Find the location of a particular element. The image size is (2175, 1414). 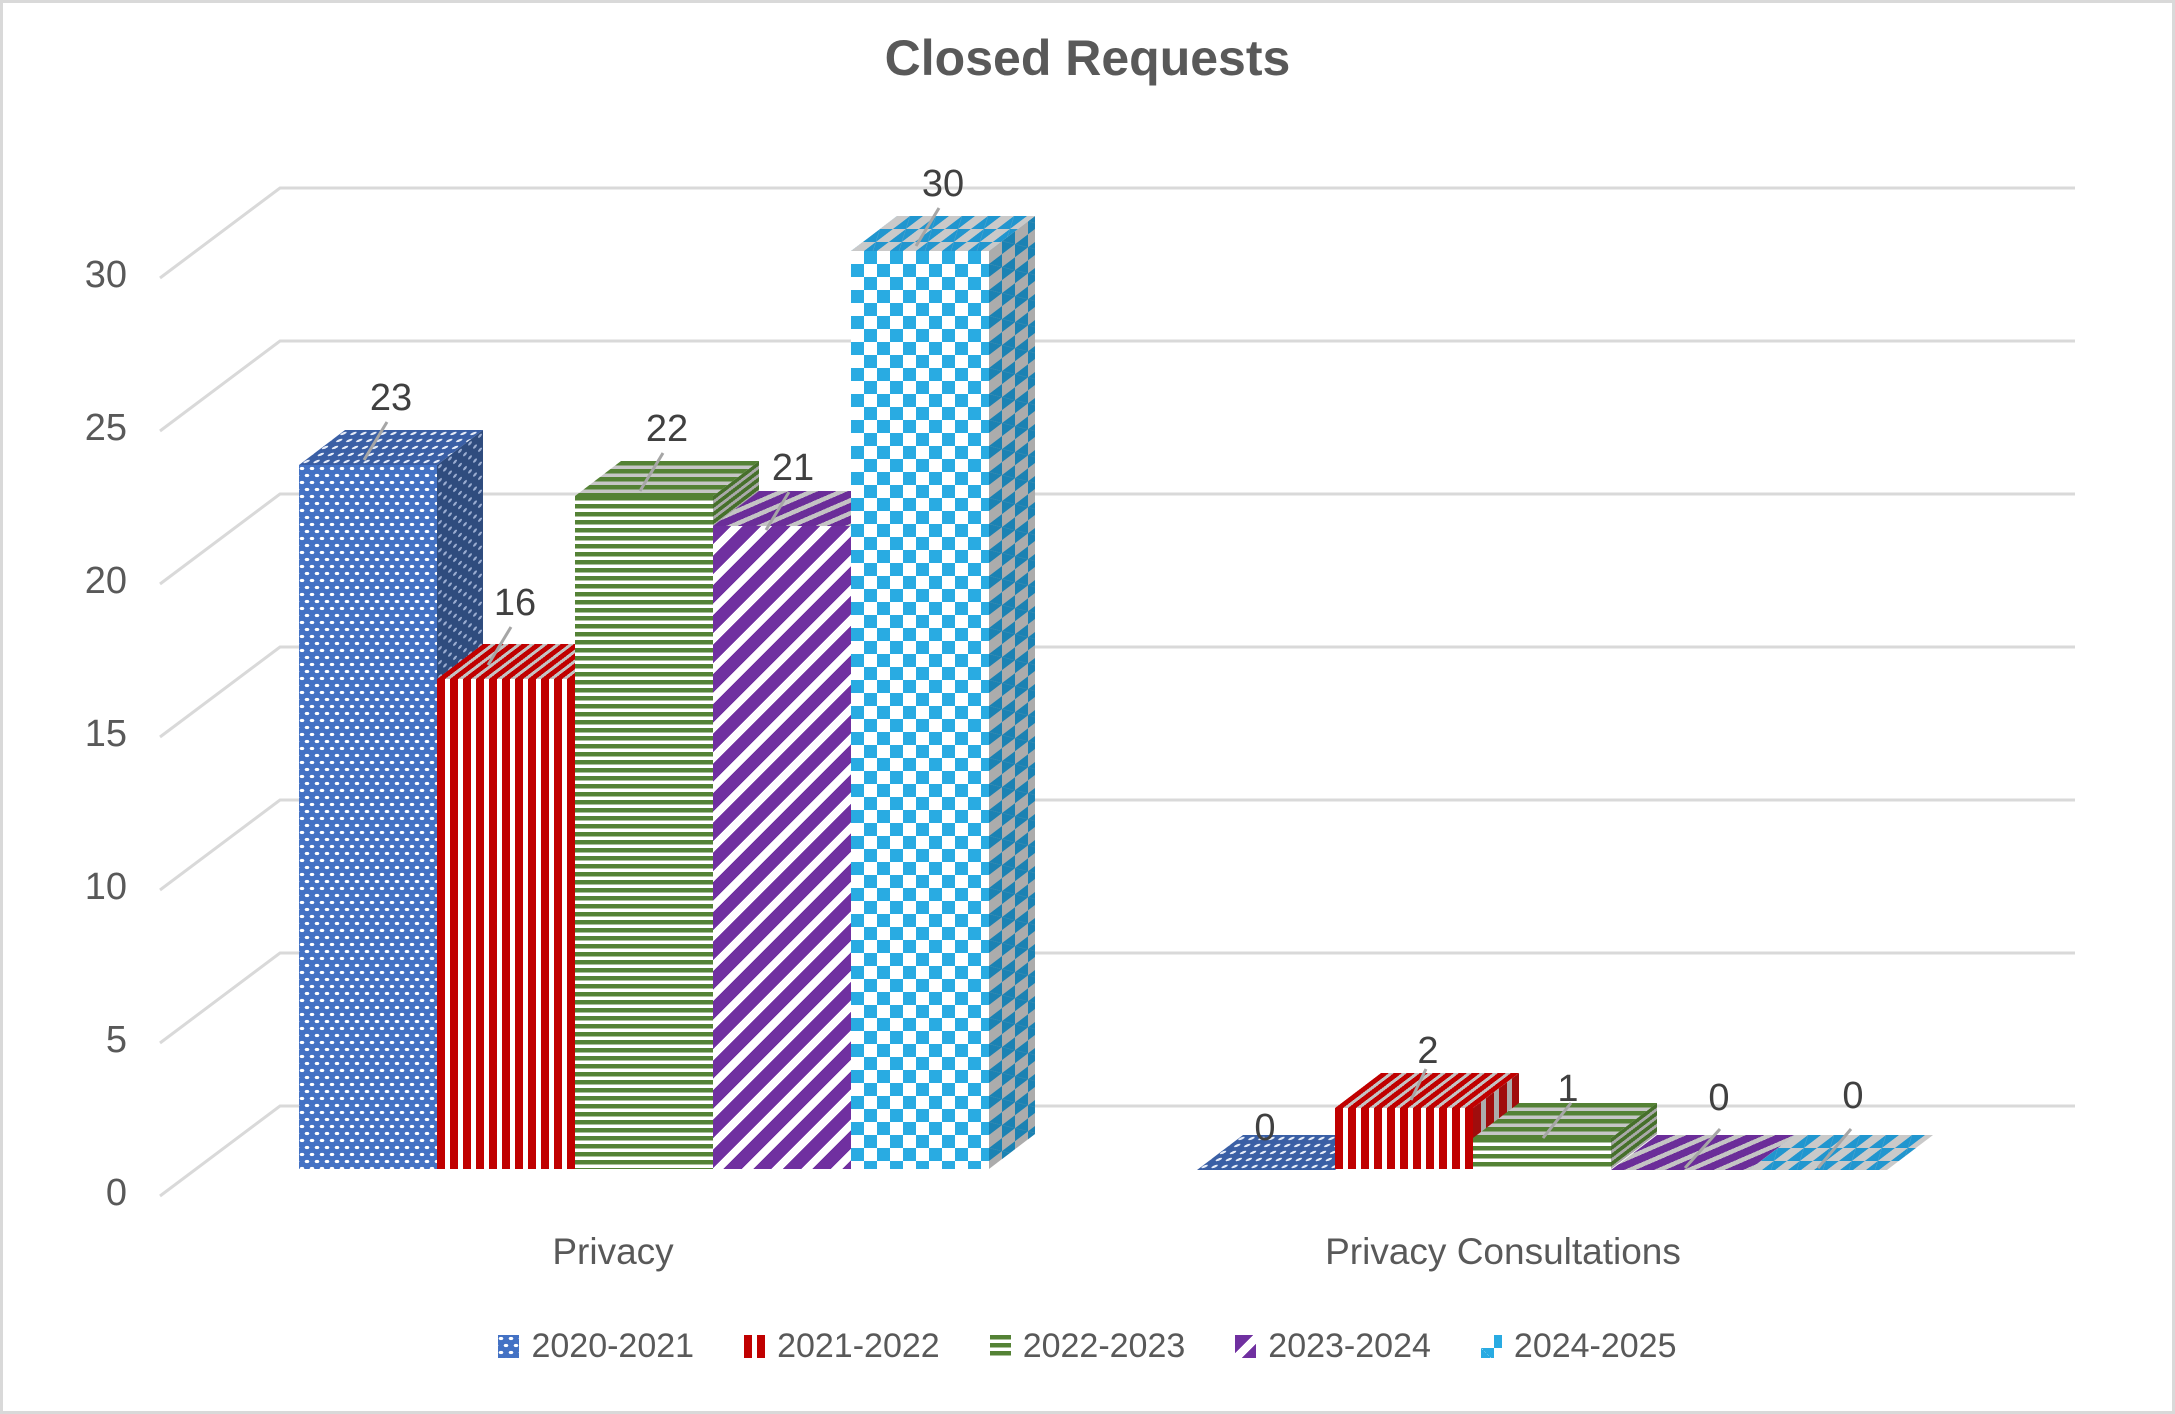

bar-2023-2024-Privacy-side is located at coordinates (874, 829).